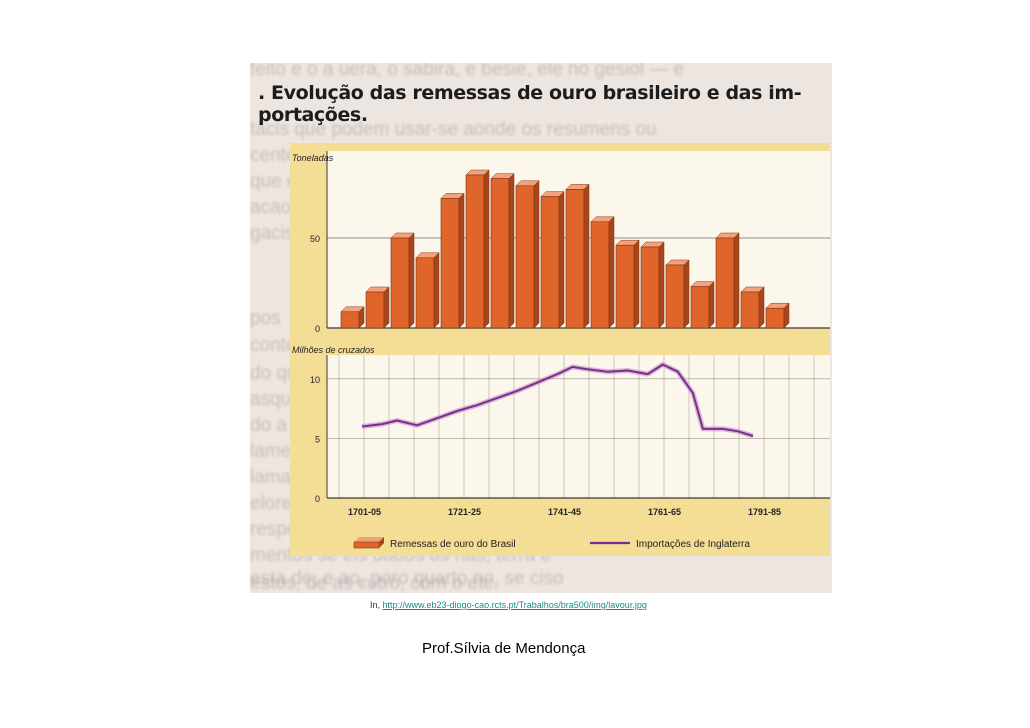 The height and width of the screenshot is (728, 1030). What do you see at coordinates (376, 605) in the screenshot?
I see `caption-prefix: In,` at bounding box center [376, 605].